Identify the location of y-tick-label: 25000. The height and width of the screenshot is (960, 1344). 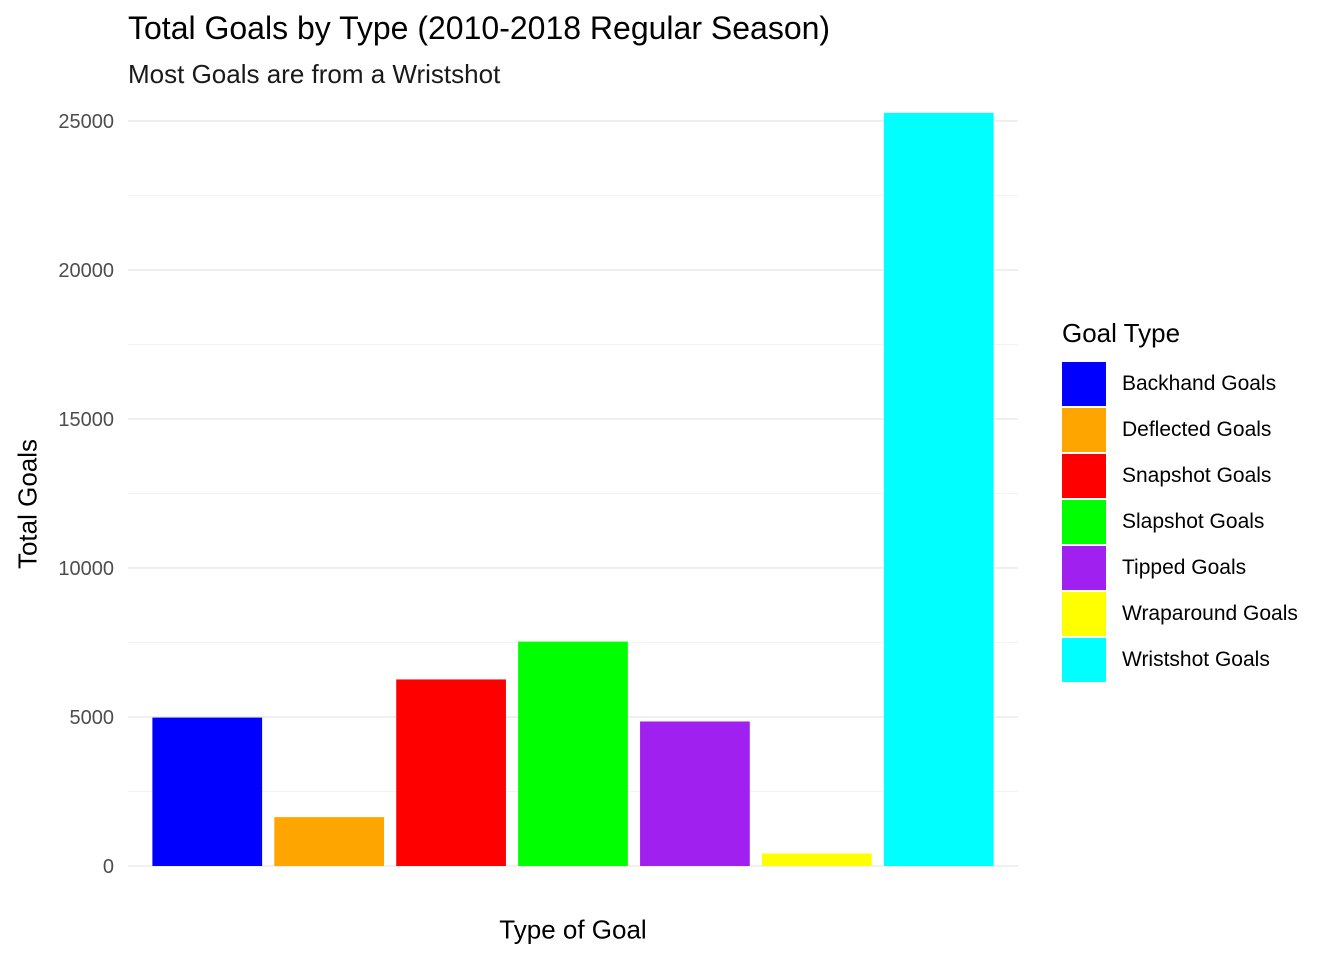
(86, 122).